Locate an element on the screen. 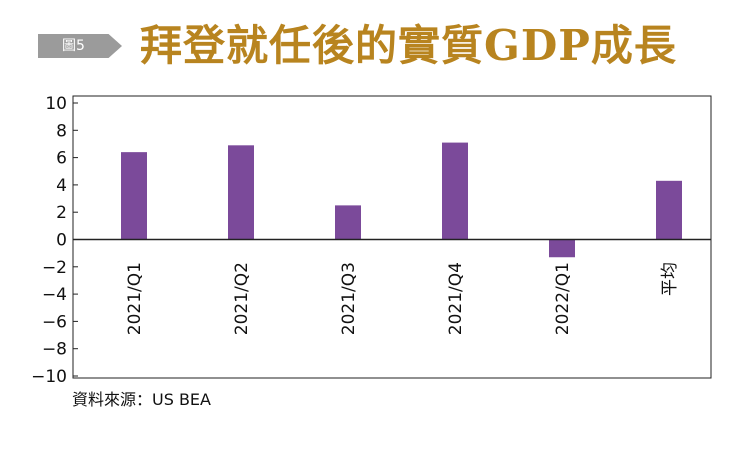 The height and width of the screenshot is (457, 747). x-category-label: 平均 is located at coordinates (670, 279).